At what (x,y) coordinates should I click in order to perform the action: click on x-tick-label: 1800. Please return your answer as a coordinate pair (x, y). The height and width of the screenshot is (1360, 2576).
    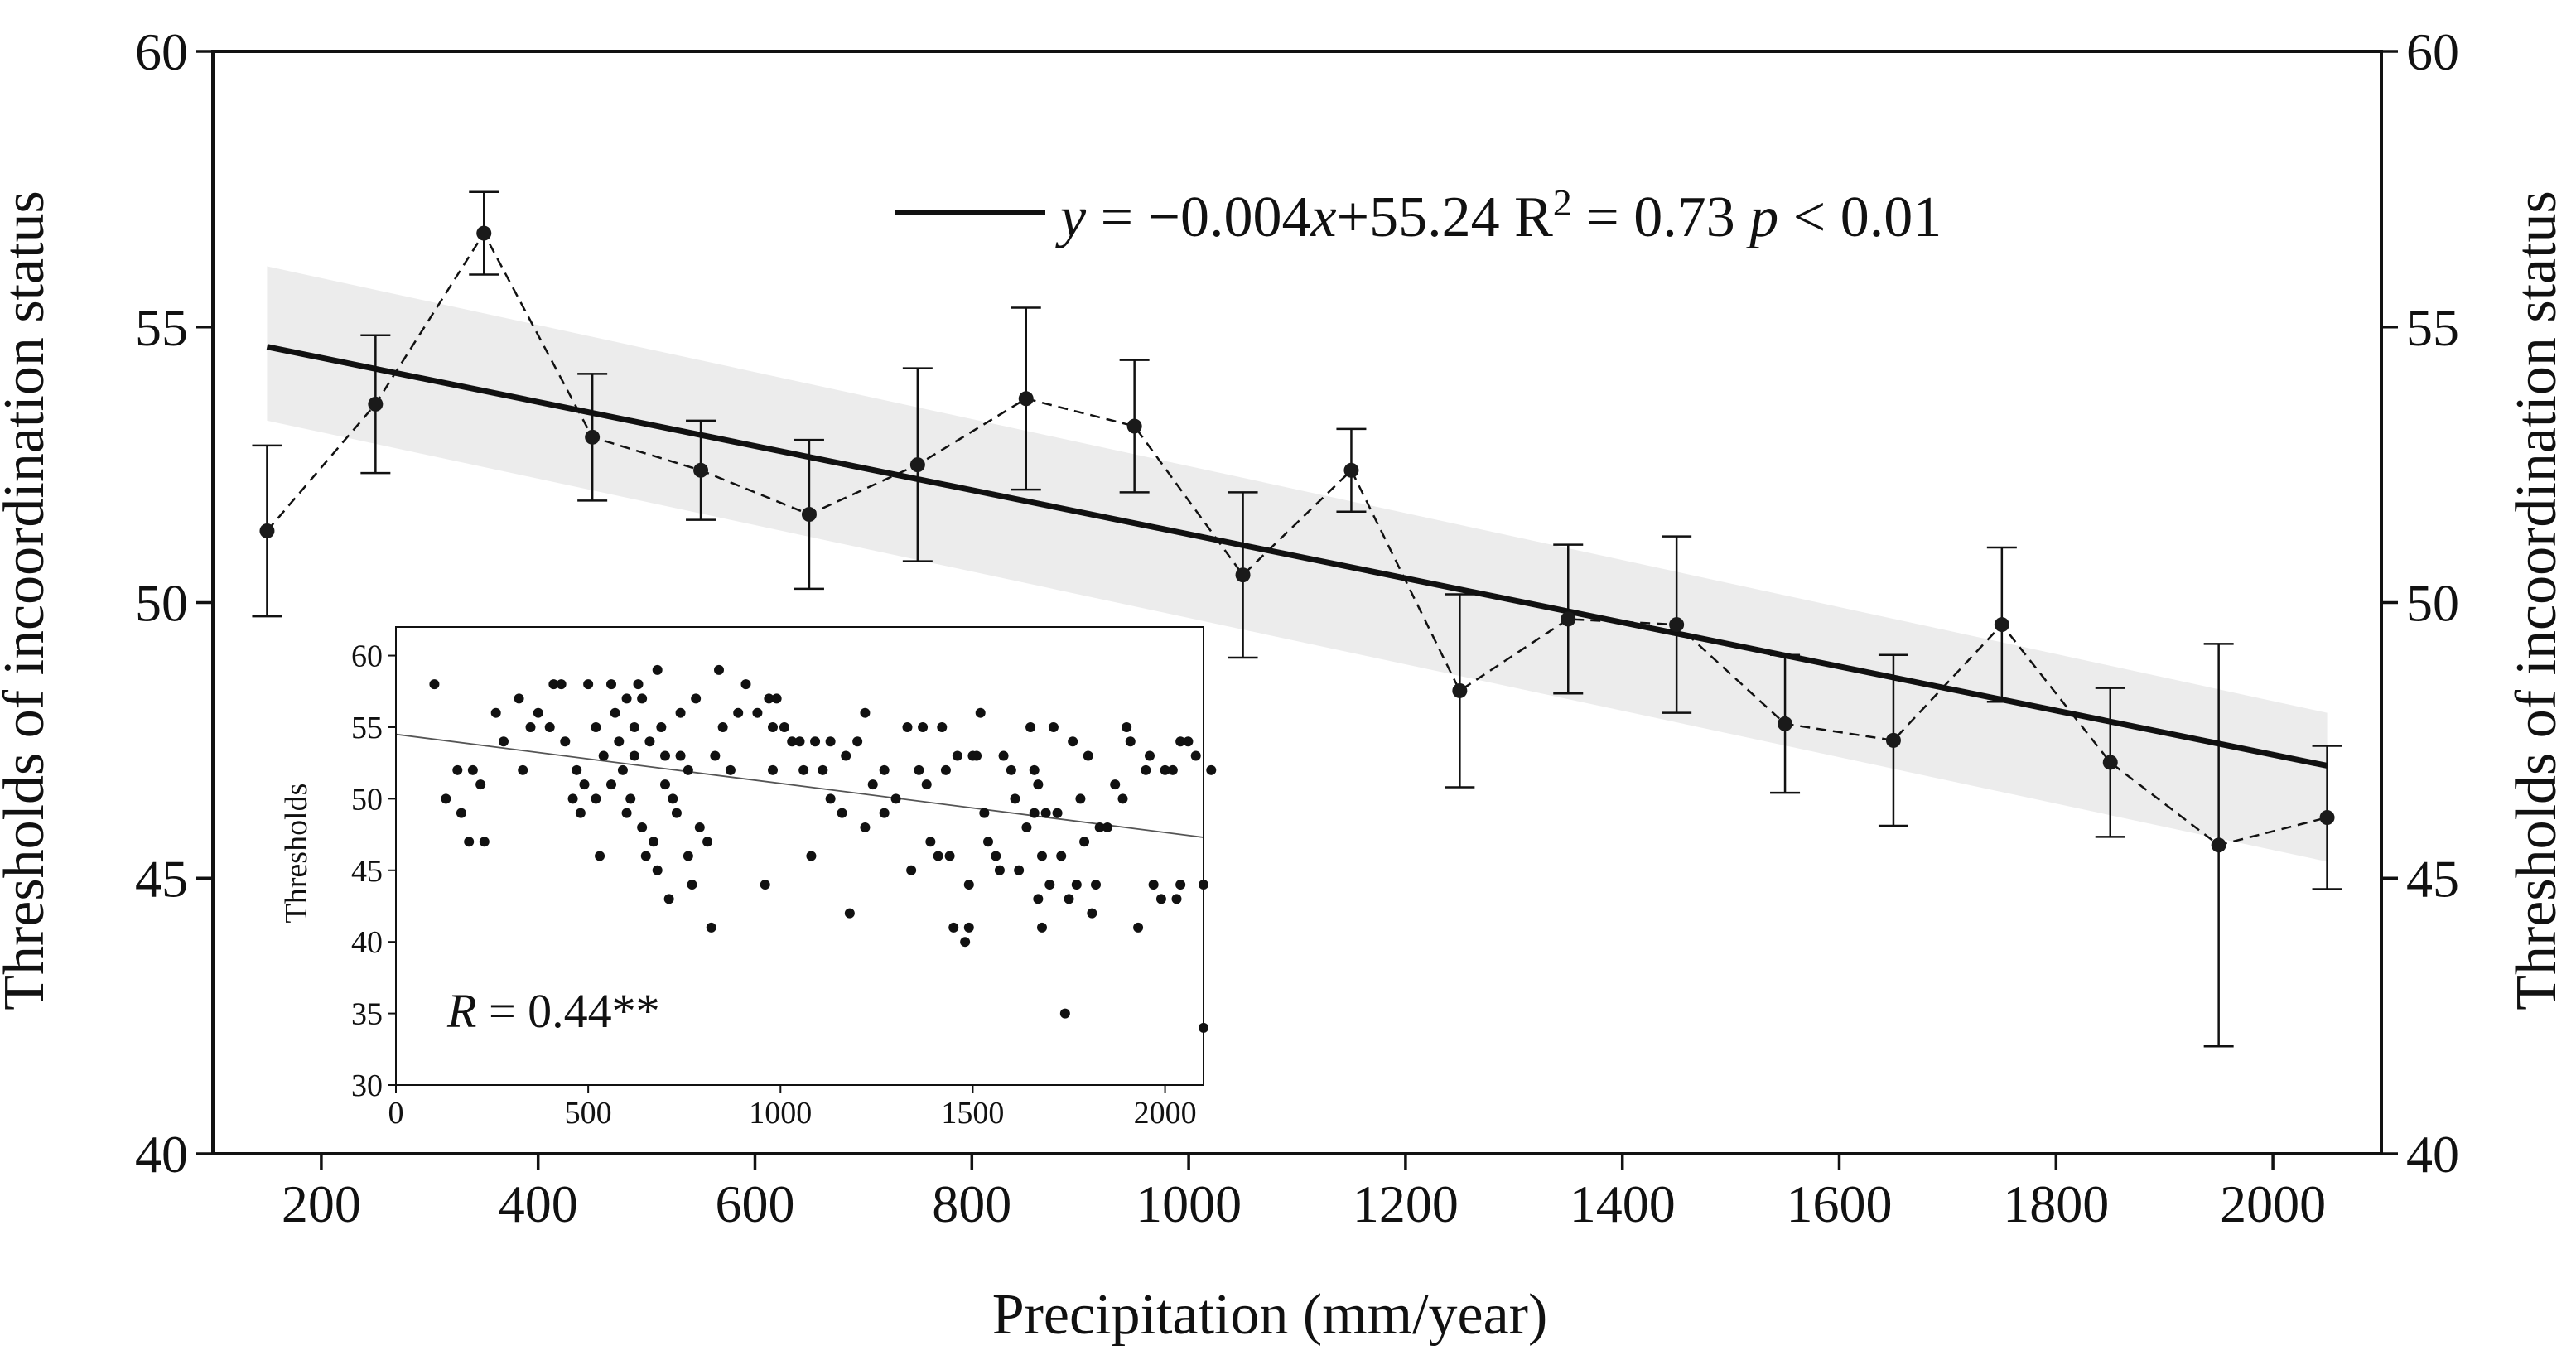
    Looking at the image, I should click on (2056, 1203).